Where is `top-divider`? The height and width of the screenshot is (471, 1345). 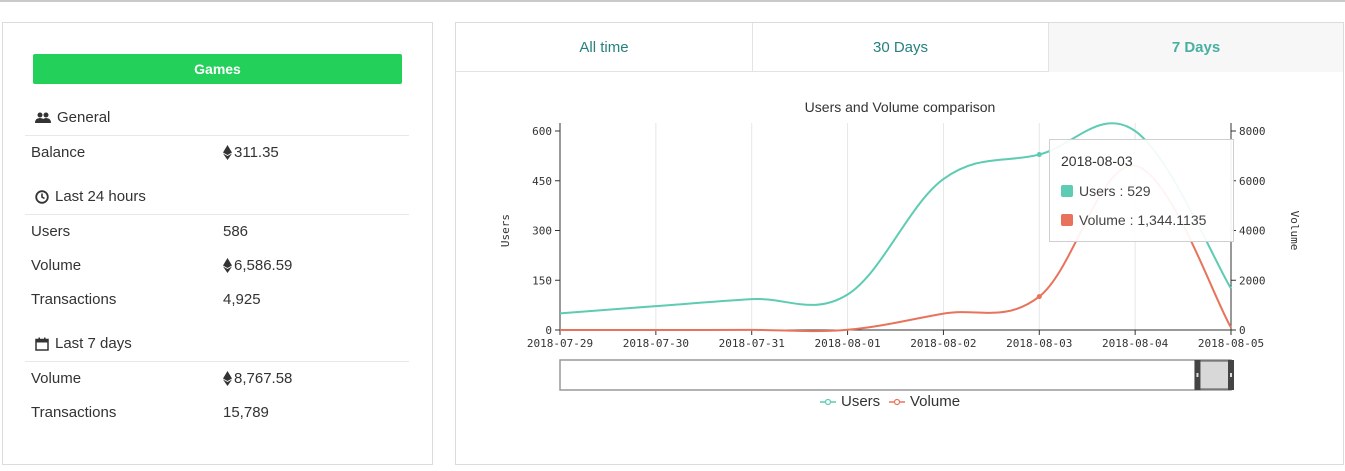 top-divider is located at coordinates (672, 1).